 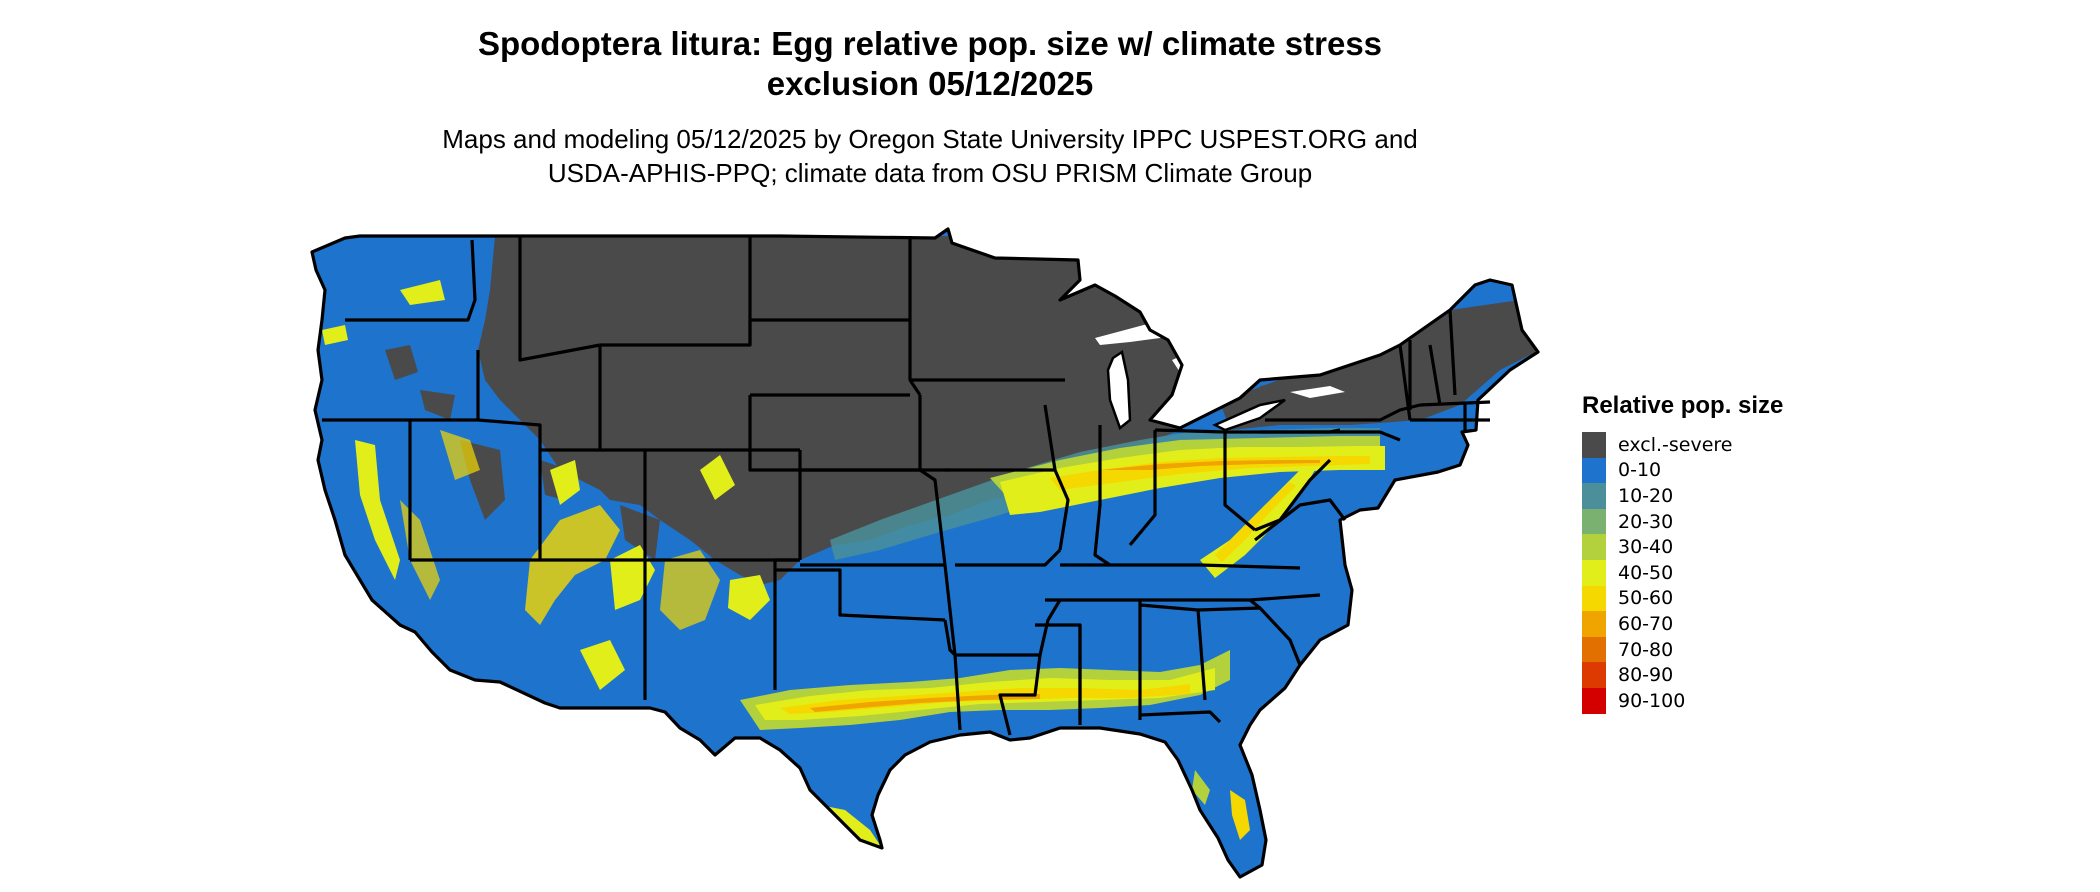 I want to click on legend-item: 90-100, so click(x=1682, y=700).